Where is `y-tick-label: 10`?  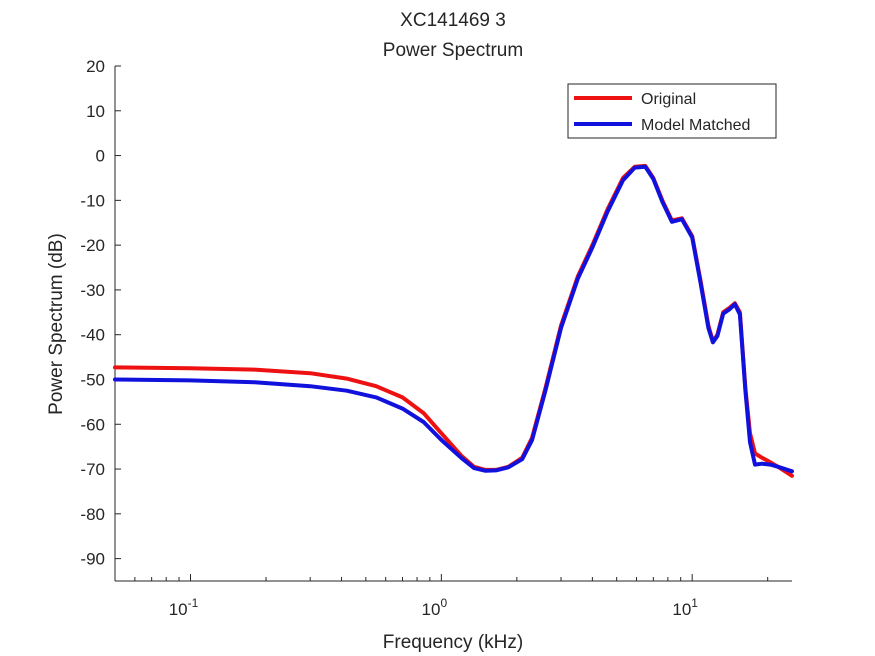 y-tick-label: 10 is located at coordinates (95, 111).